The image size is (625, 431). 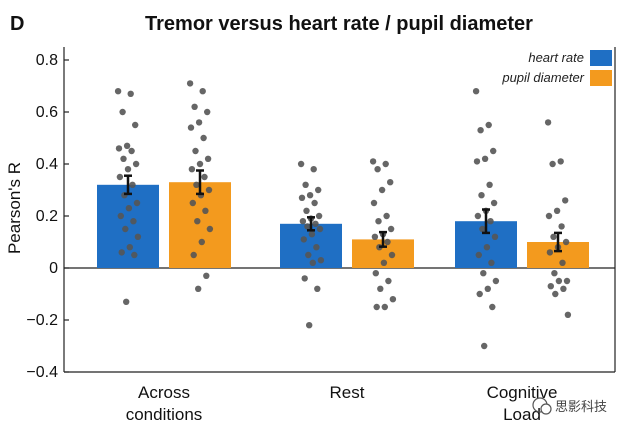 I want to click on y-tick-label: 0, so click(x=53, y=268).